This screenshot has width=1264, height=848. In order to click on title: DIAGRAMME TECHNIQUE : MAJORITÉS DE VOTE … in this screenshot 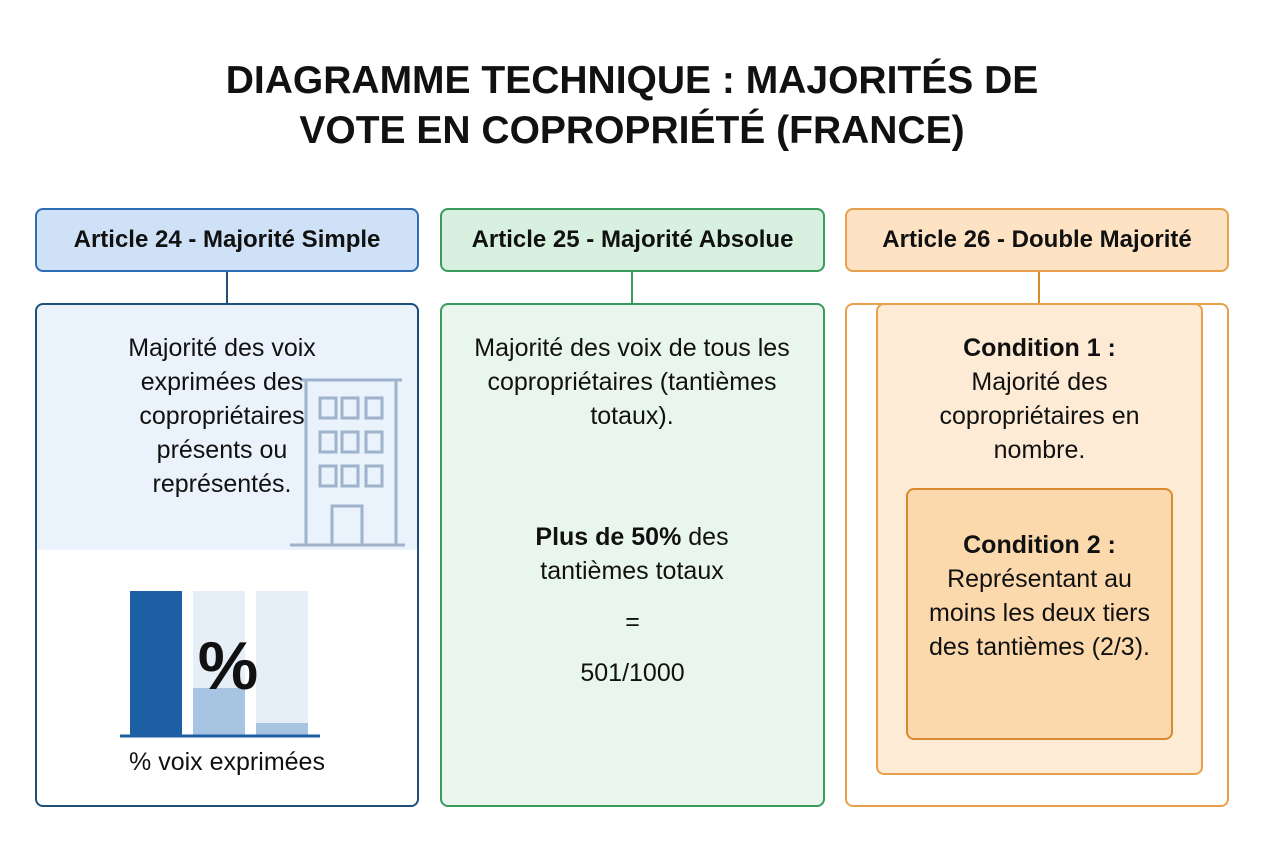, I will do `click(632, 105)`.